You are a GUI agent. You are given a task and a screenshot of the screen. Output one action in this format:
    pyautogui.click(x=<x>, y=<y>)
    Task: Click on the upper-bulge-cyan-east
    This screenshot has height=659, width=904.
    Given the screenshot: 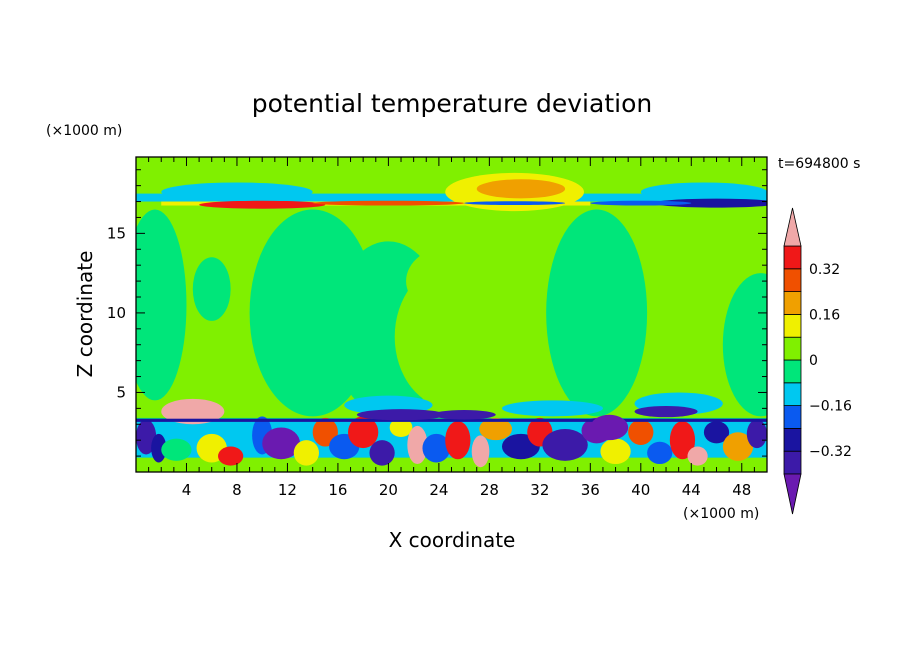 What is the action you would take?
    pyautogui.click(x=703, y=192)
    